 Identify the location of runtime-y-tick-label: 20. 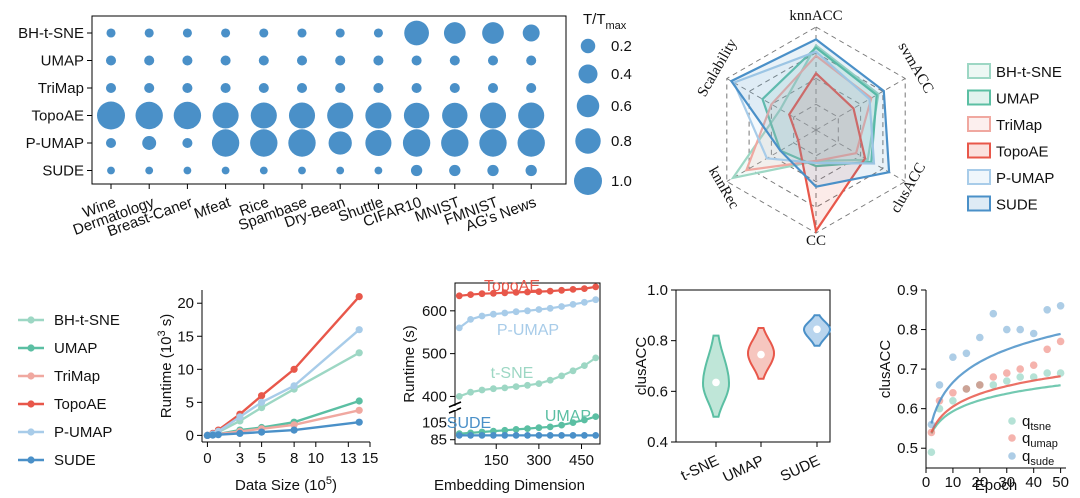
(185, 303).